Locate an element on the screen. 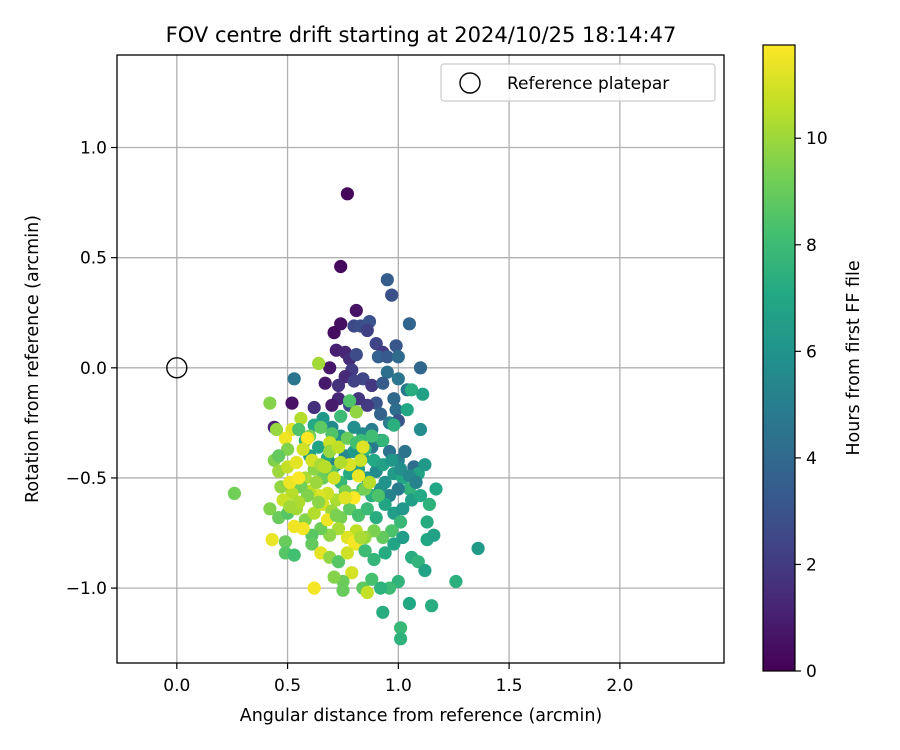 The width and height of the screenshot is (900, 750). y-axis-label: Rotation from reference (arcmin) is located at coordinates (33, 359).